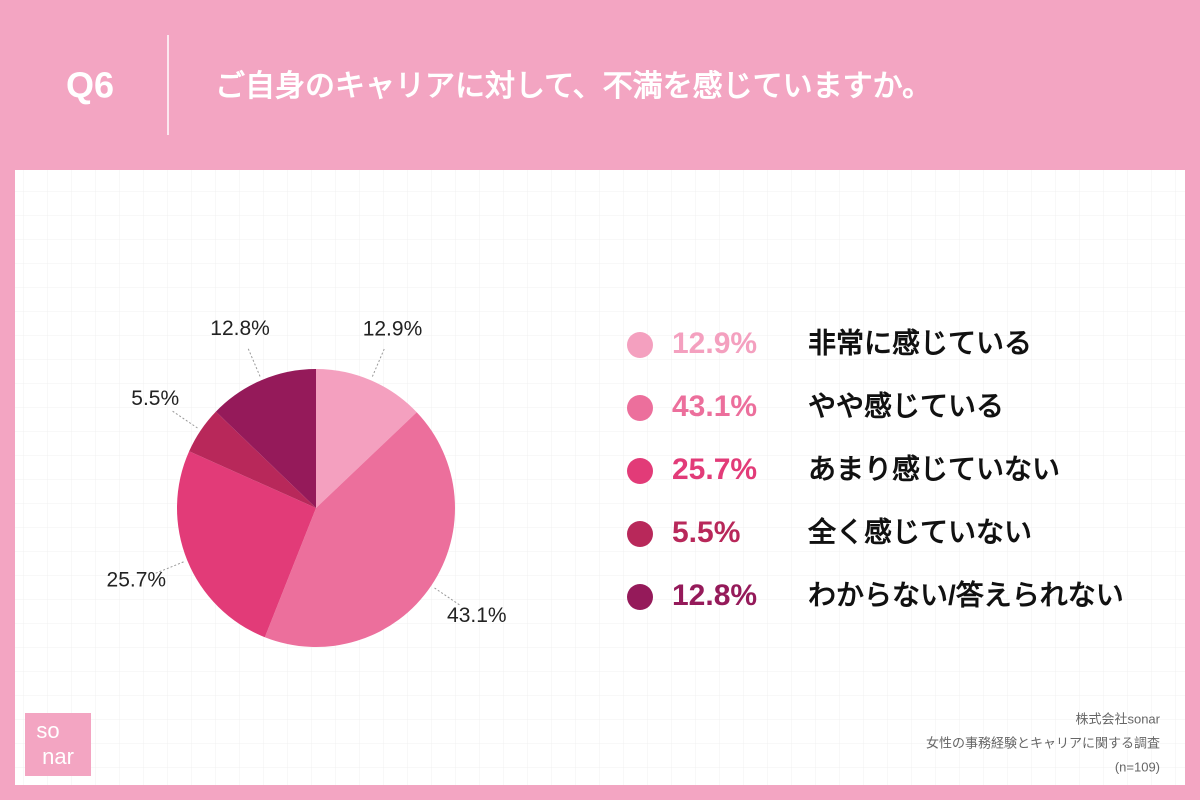  What do you see at coordinates (934, 468) in the screenshot?
I see `legend-label: あまり感じていない` at bounding box center [934, 468].